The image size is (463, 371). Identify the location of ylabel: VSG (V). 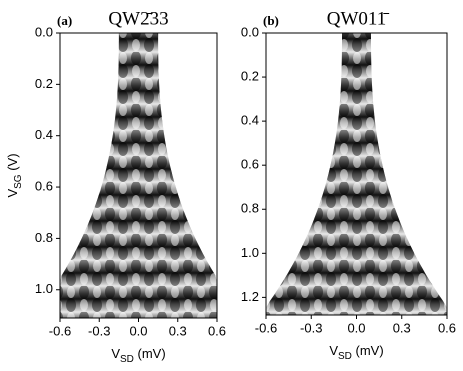
(14, 175).